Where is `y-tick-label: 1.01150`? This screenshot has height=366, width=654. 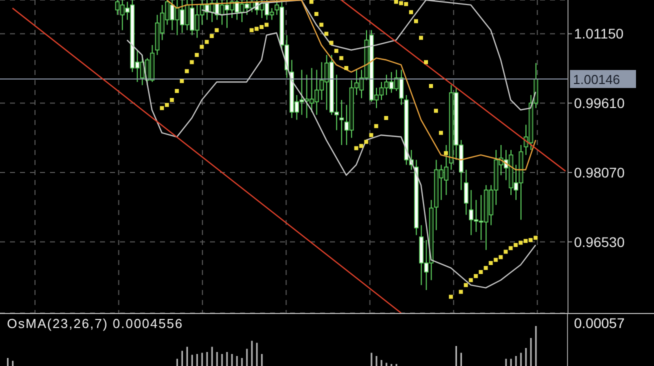 y-tick-label: 1.01150 is located at coordinates (599, 34).